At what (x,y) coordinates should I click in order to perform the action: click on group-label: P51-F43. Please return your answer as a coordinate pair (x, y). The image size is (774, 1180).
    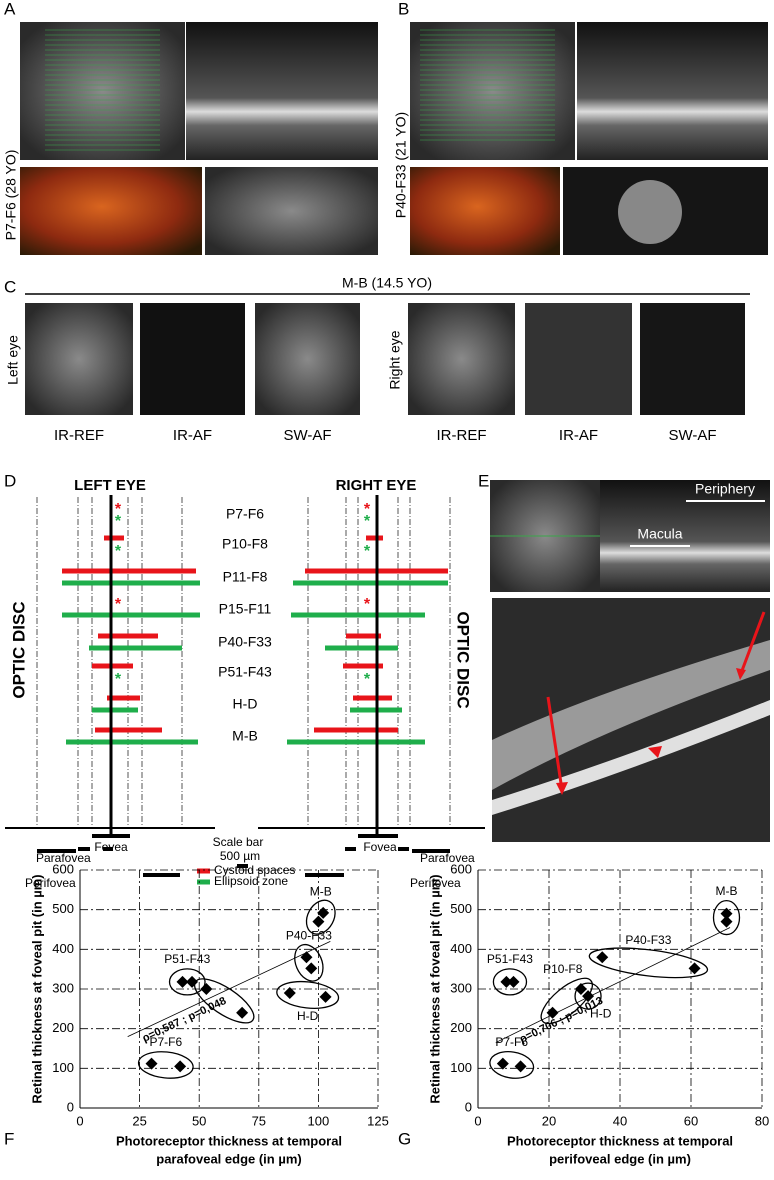
    Looking at the image, I should click on (187, 959).